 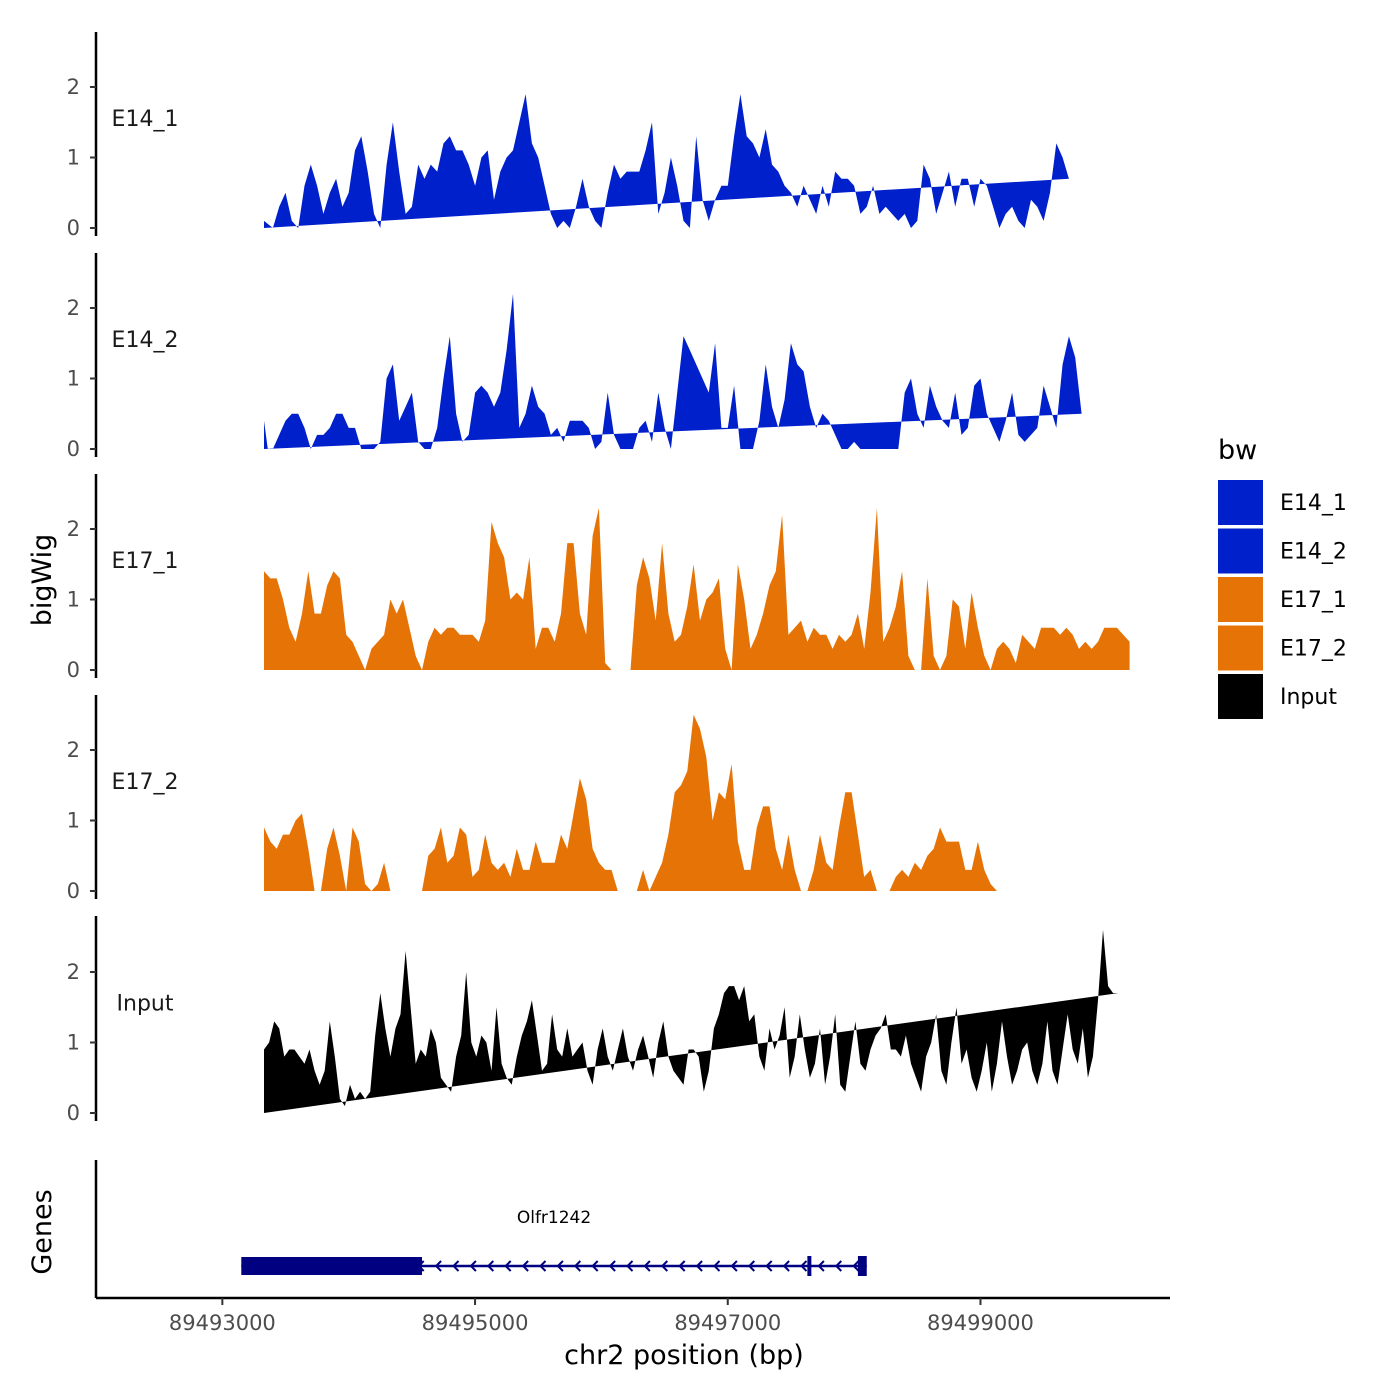 I want to click on genes-axis-title: Genes, so click(x=42, y=1231).